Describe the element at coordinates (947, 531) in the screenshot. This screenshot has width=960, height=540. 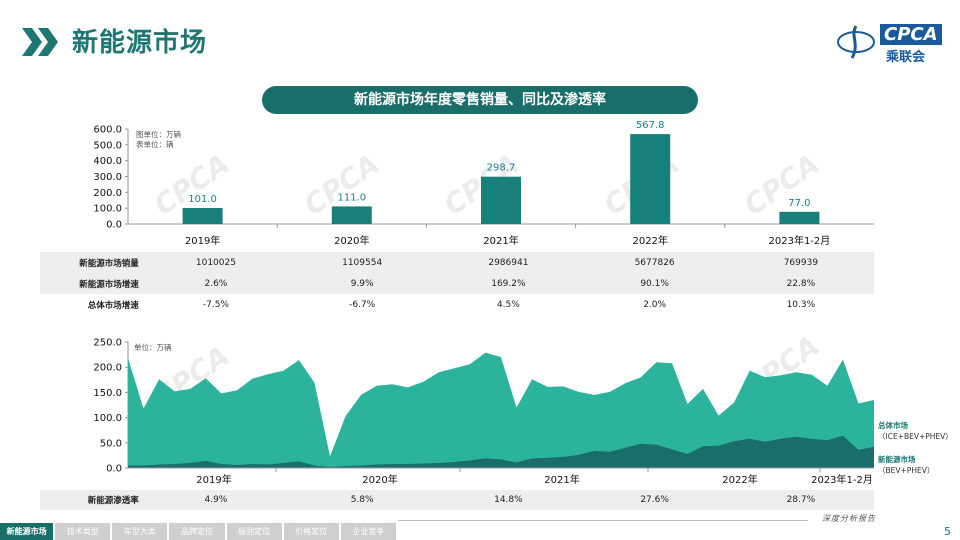
I see `page-number: 5` at that location.